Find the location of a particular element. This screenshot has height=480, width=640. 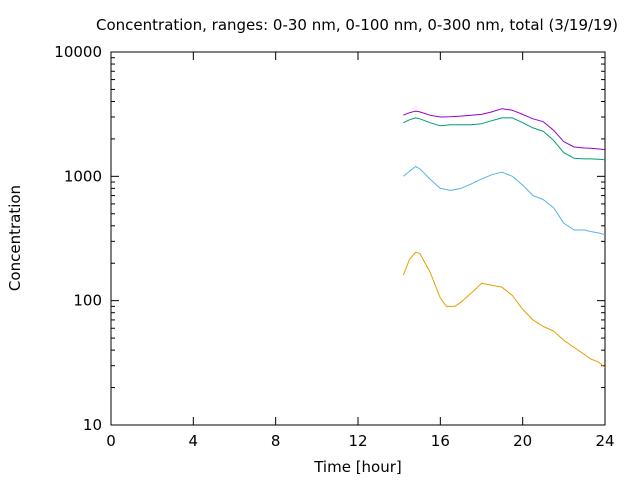

y-tick-label: 100 is located at coordinates (87, 301).